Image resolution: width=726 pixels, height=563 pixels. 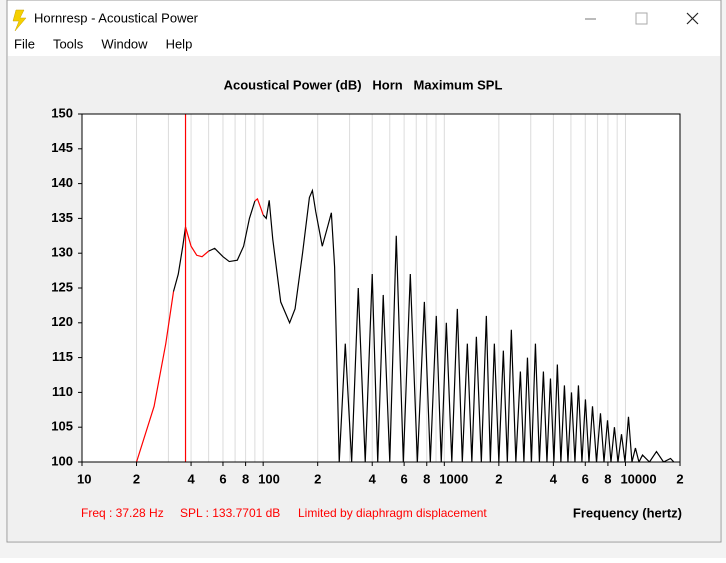 I want to click on y-tick-label: 110, so click(x=62, y=391).